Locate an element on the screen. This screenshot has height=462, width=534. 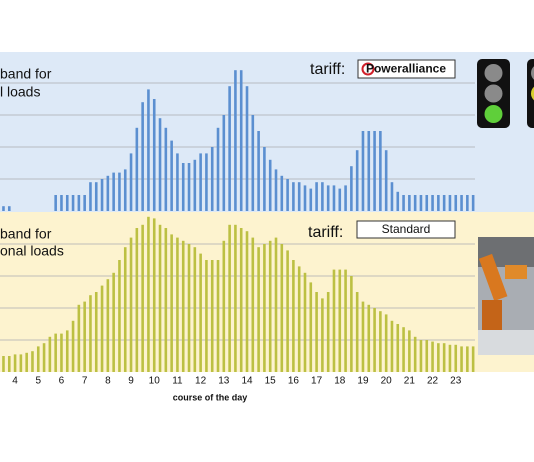
robot-photo is located at coordinates (506, 296).